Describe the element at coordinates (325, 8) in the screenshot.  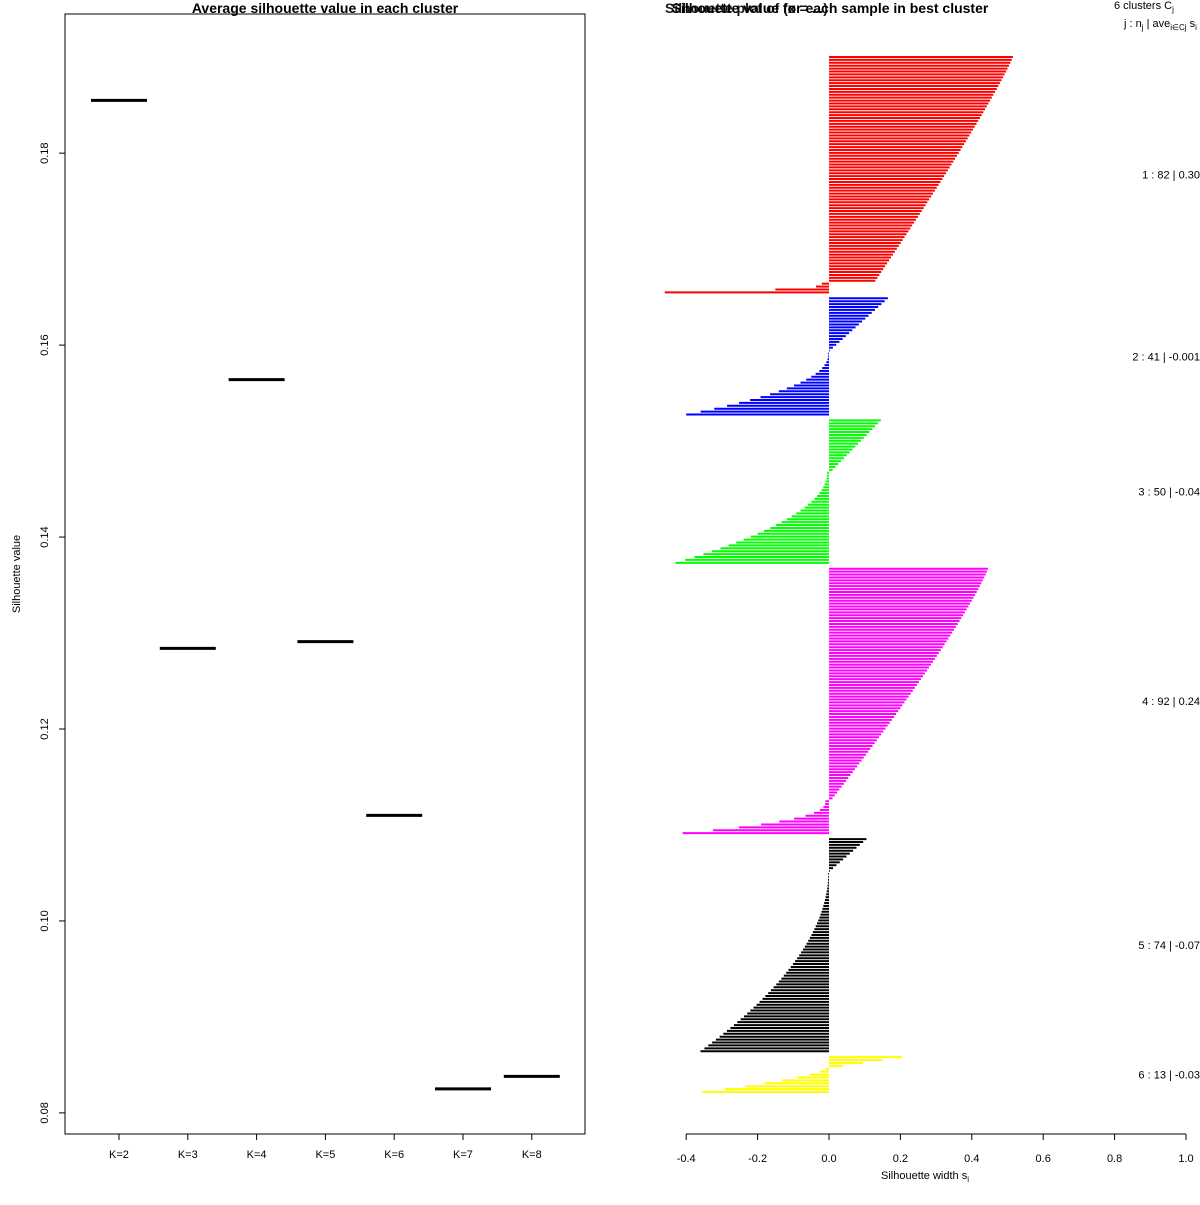
I see `left-chart-title: Average silhouette value in each cluster` at that location.